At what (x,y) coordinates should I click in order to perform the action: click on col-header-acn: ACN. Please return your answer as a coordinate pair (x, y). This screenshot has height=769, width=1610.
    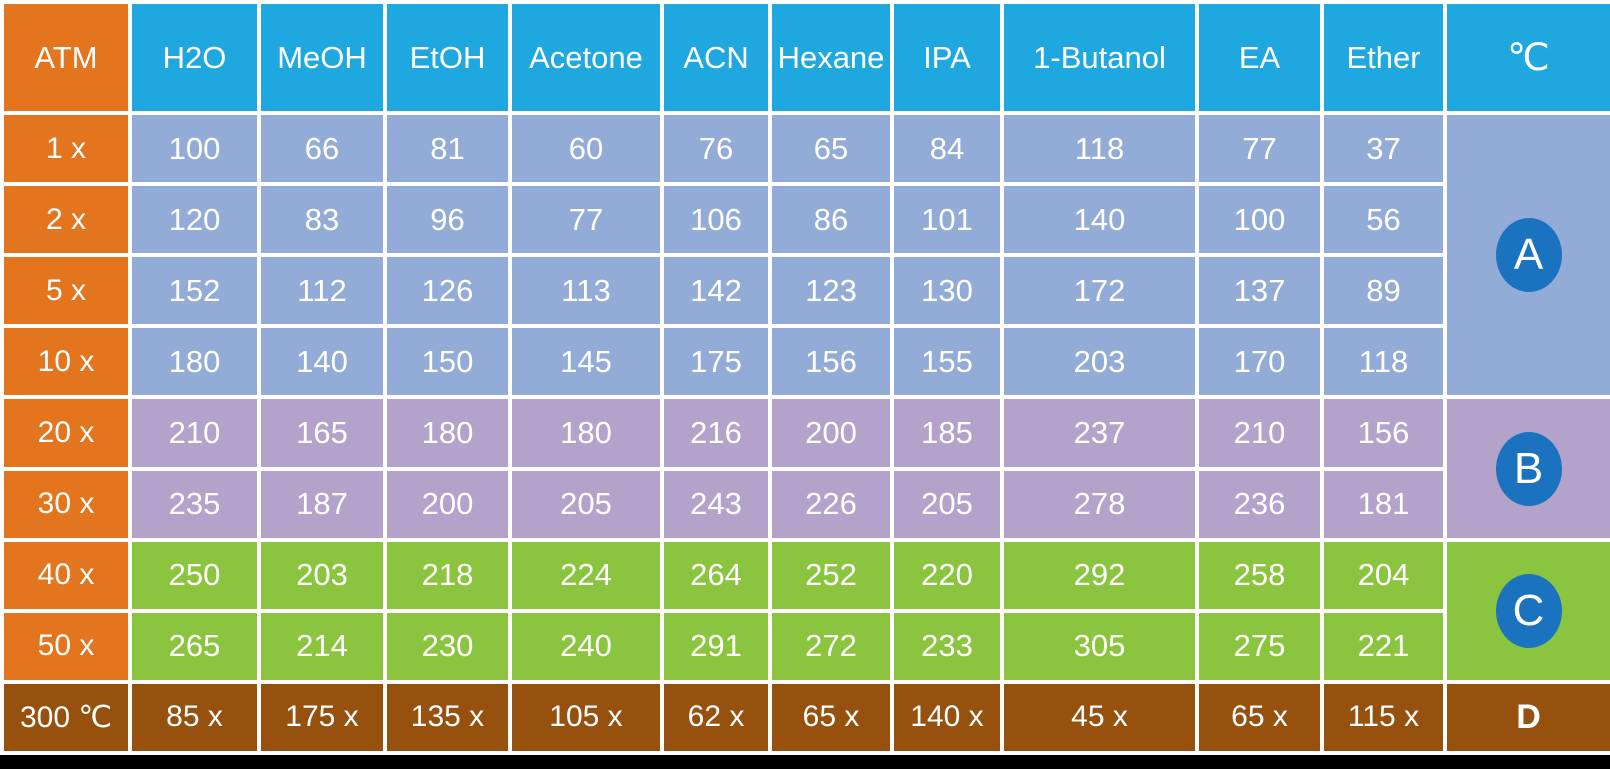
    Looking at the image, I should click on (716, 57).